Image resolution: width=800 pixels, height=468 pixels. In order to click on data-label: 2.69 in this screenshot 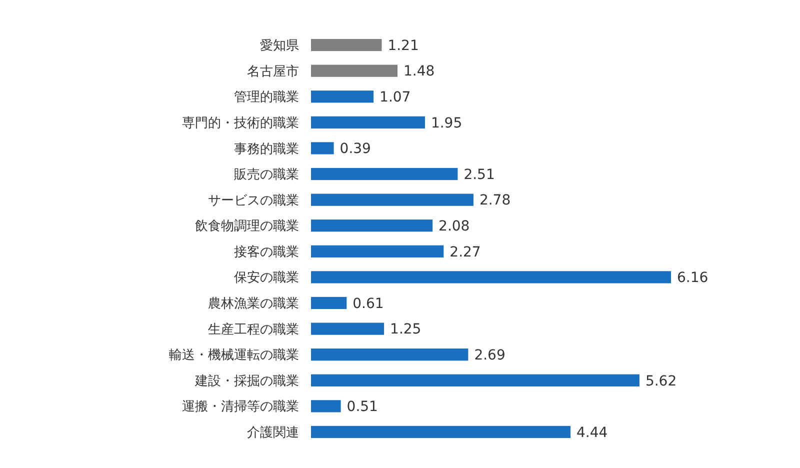, I will do `click(490, 355)`.